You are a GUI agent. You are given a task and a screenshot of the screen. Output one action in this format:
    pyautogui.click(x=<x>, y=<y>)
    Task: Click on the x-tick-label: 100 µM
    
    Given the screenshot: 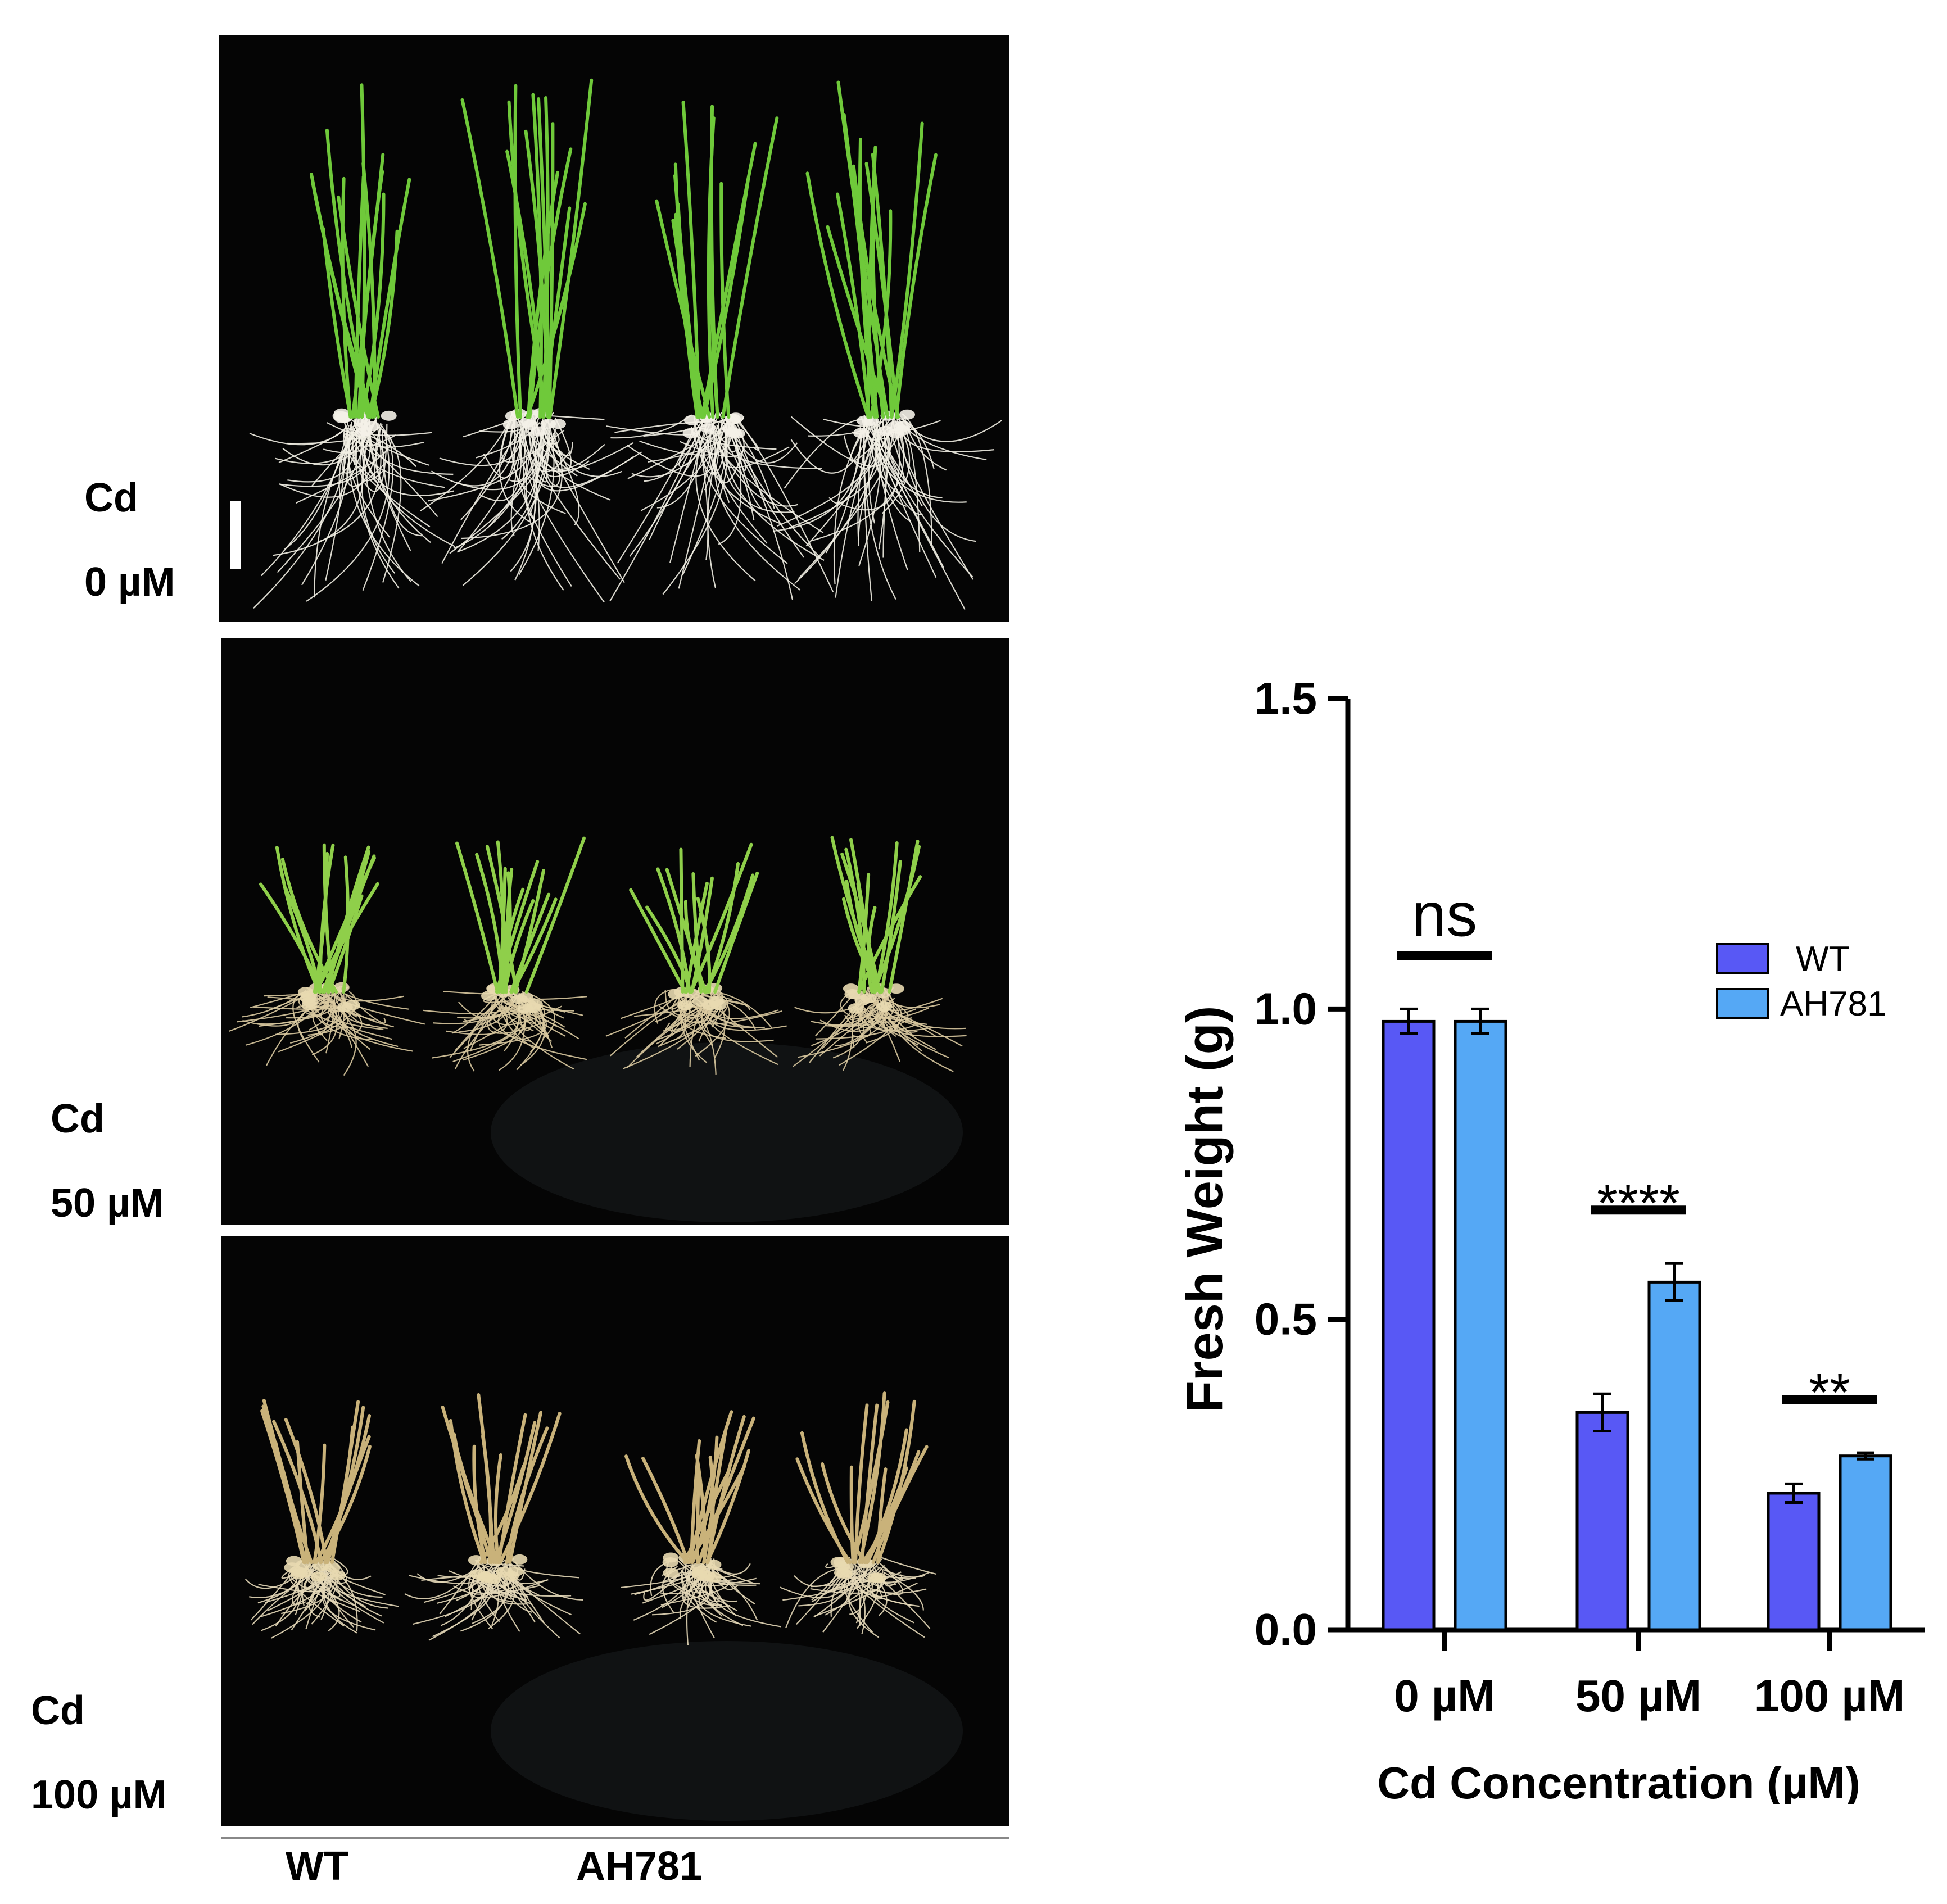 What is the action you would take?
    pyautogui.click(x=1829, y=1696)
    